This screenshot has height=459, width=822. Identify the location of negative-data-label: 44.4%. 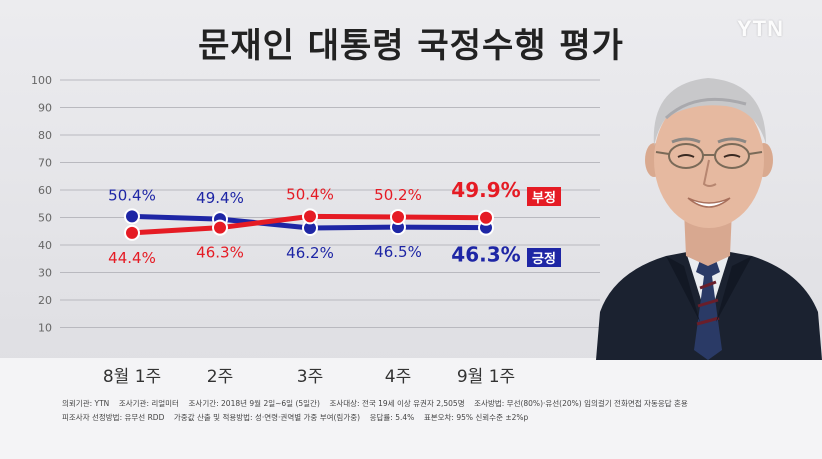
(132, 258).